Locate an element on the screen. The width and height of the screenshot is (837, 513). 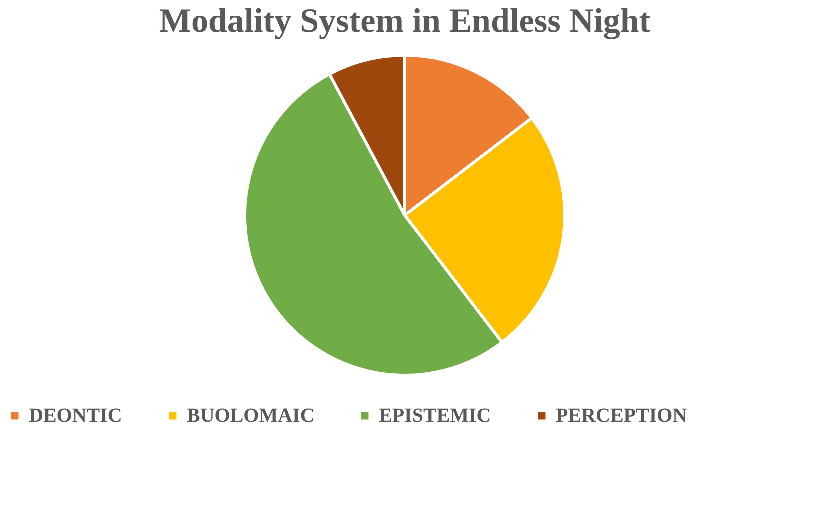
legend-label: DEONTIC is located at coordinates (75, 416).